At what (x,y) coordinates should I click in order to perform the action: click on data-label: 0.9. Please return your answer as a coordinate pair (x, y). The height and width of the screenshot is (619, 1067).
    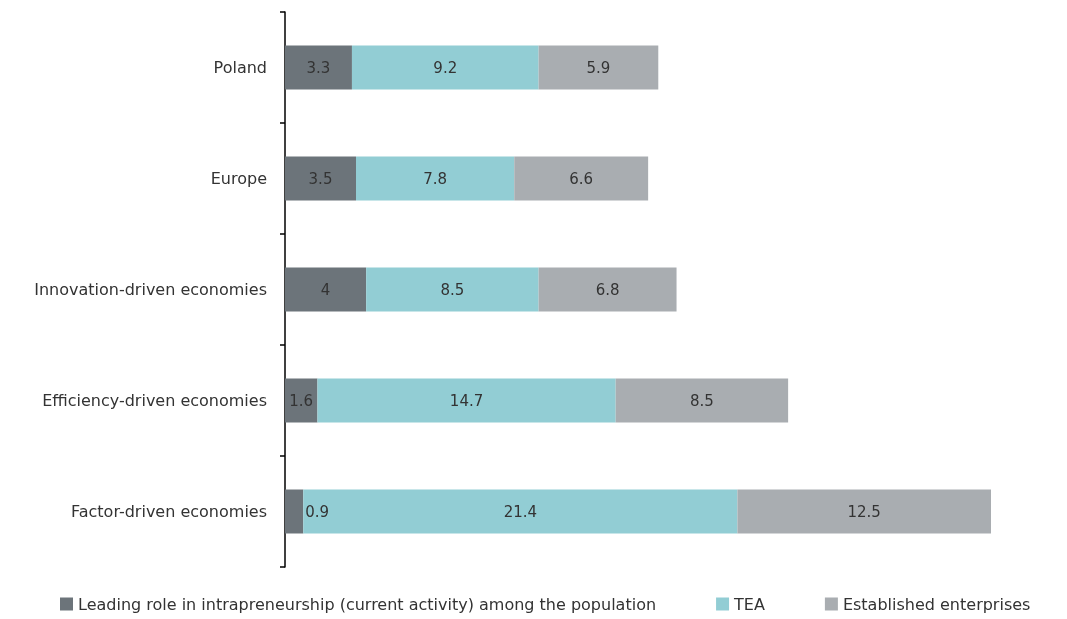
    Looking at the image, I should click on (317, 511).